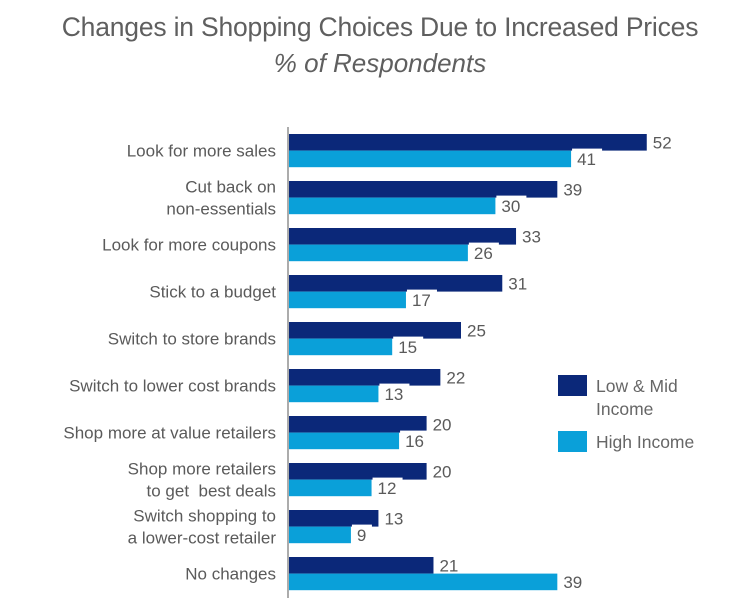 The image size is (749, 605). I want to click on data-label-high-income: 12, so click(387, 488).